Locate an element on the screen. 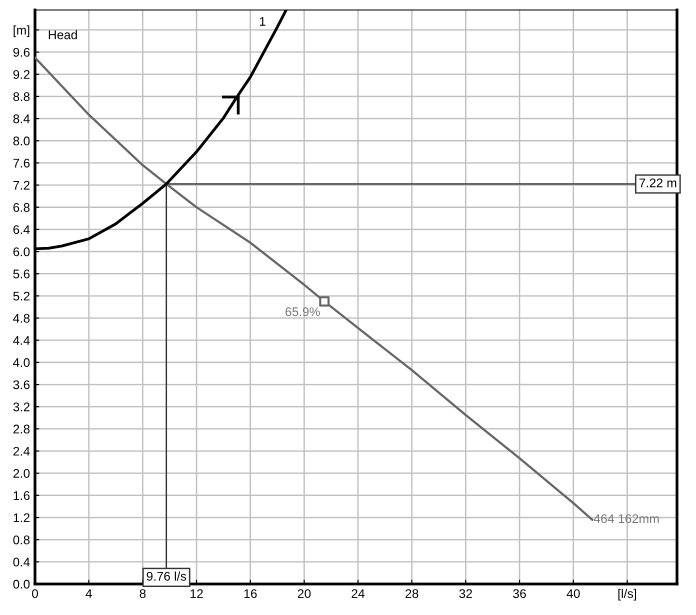 Image resolution: width=696 pixels, height=615 pixels. y-tick-label: 0.0 is located at coordinates (21, 584).